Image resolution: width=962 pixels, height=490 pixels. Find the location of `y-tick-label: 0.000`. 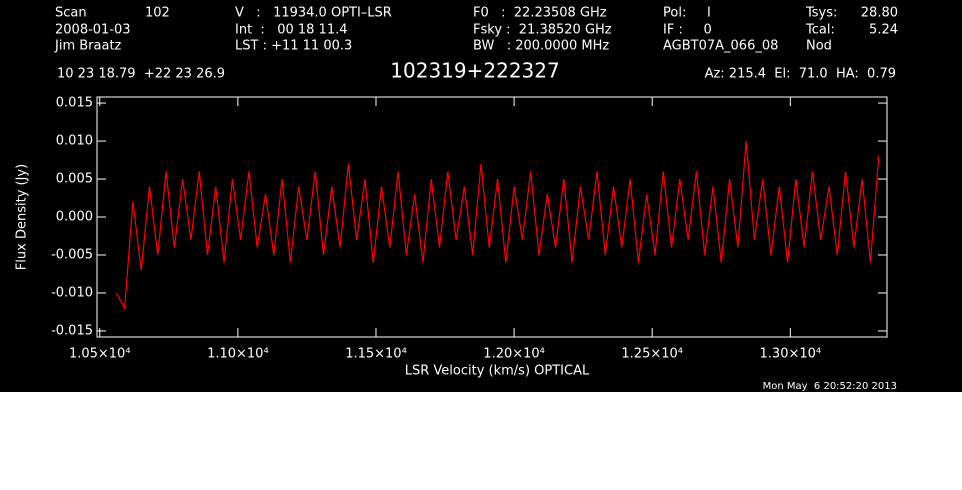

y-tick-label: 0.000 is located at coordinates (74, 217).